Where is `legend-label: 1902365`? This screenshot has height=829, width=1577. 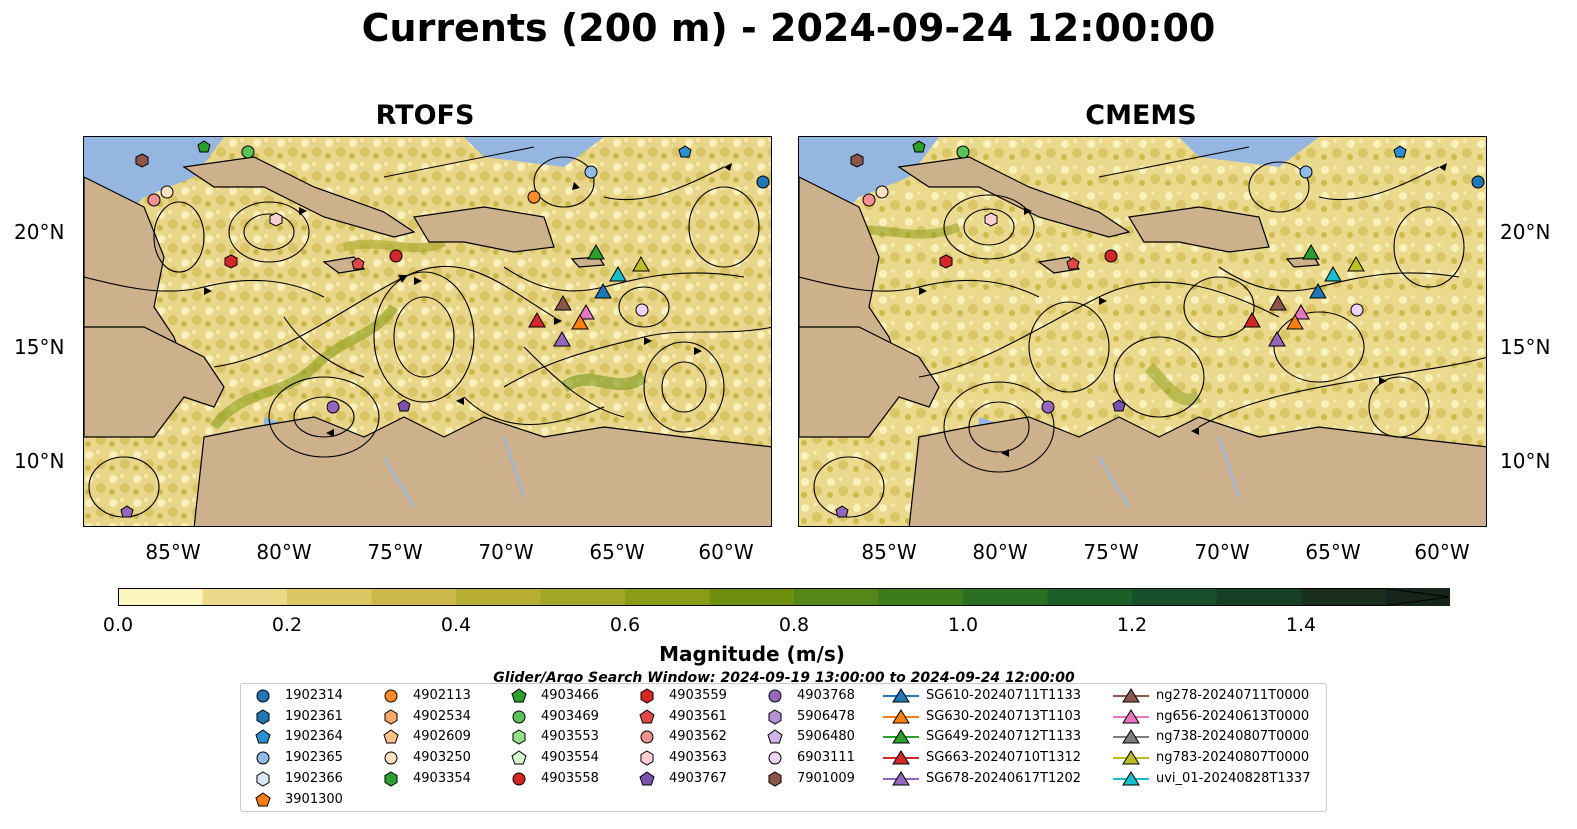
legend-label: 1902365 is located at coordinates (314, 758).